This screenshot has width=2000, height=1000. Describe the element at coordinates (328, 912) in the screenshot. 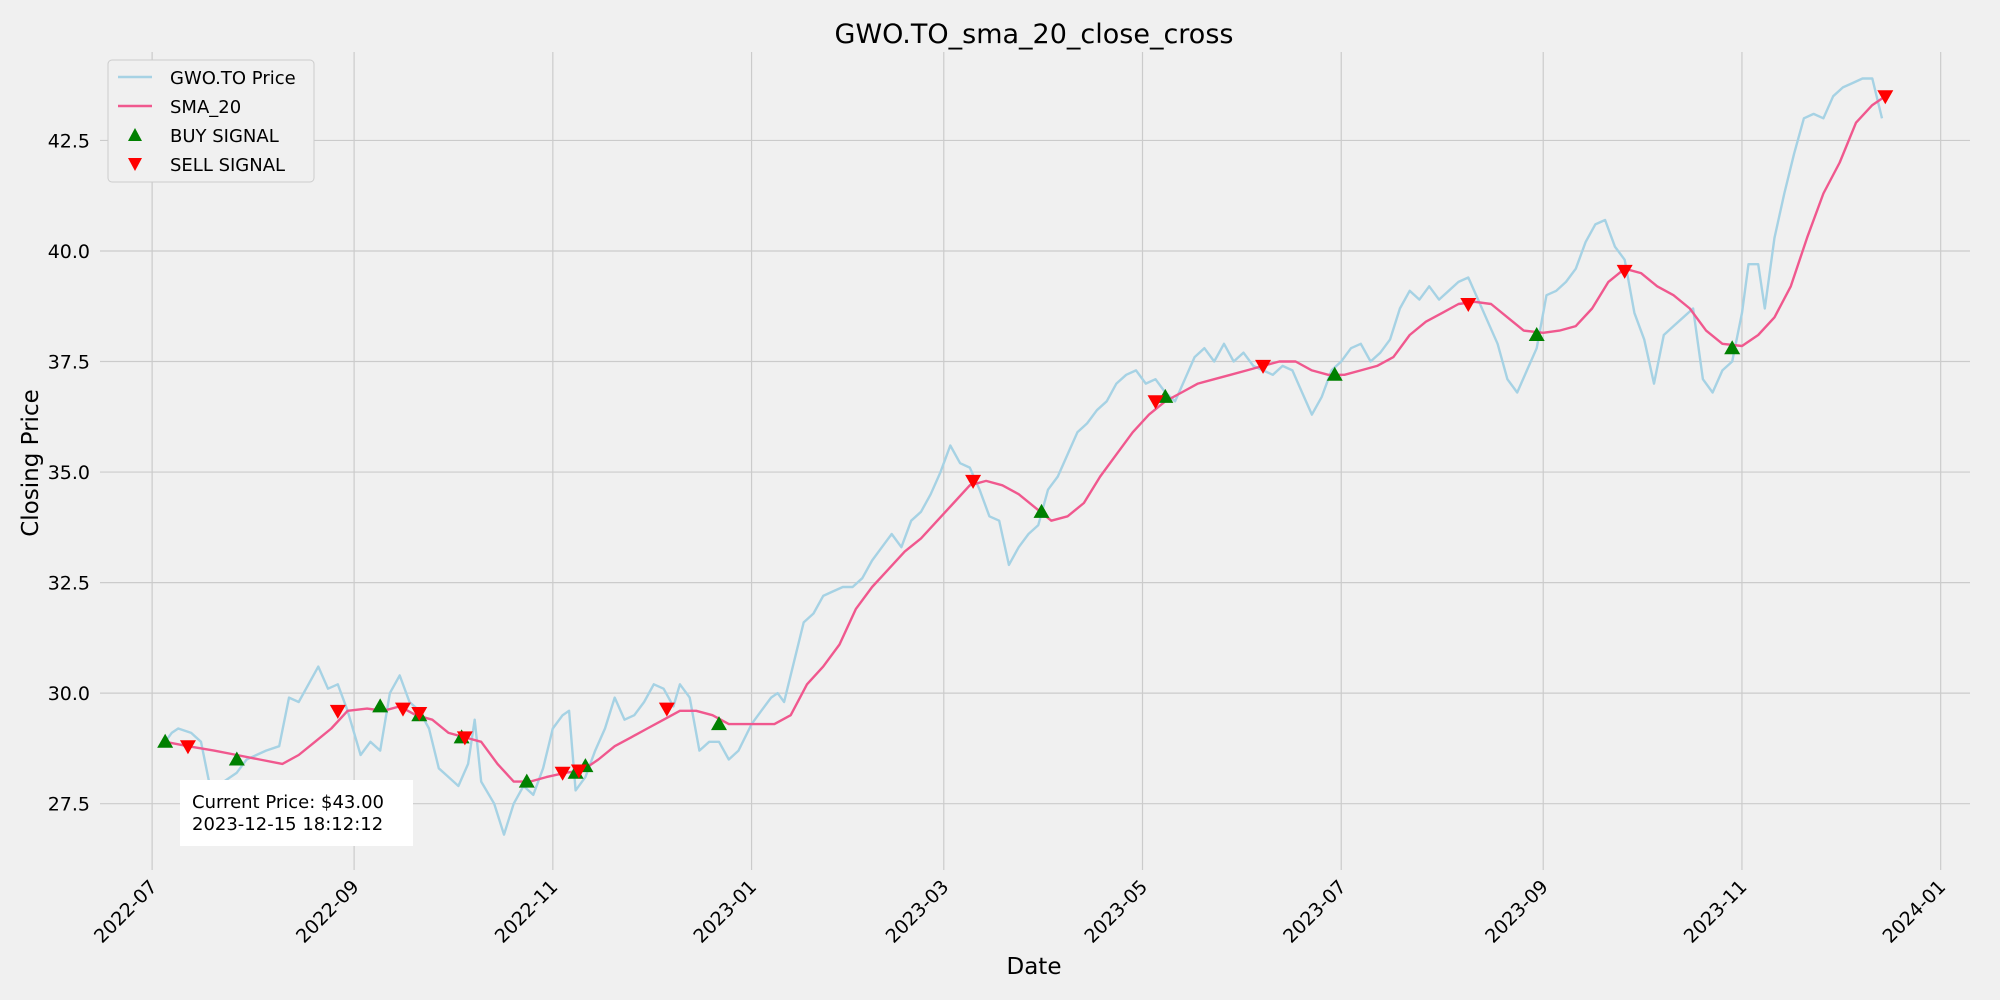

I see `x-tick-label: 2022-09` at that location.